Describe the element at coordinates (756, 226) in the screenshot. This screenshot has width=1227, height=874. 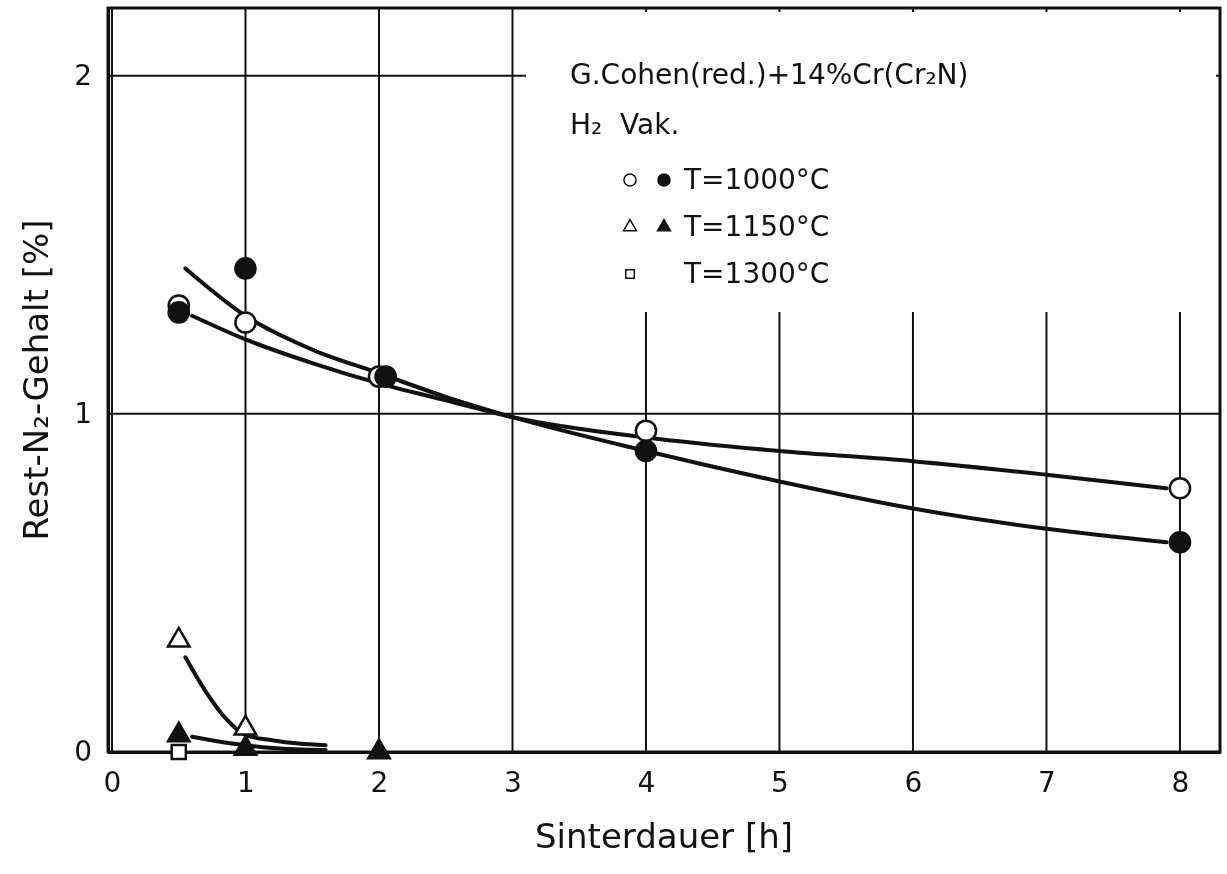
I see `legend-label: T=1150°C` at that location.